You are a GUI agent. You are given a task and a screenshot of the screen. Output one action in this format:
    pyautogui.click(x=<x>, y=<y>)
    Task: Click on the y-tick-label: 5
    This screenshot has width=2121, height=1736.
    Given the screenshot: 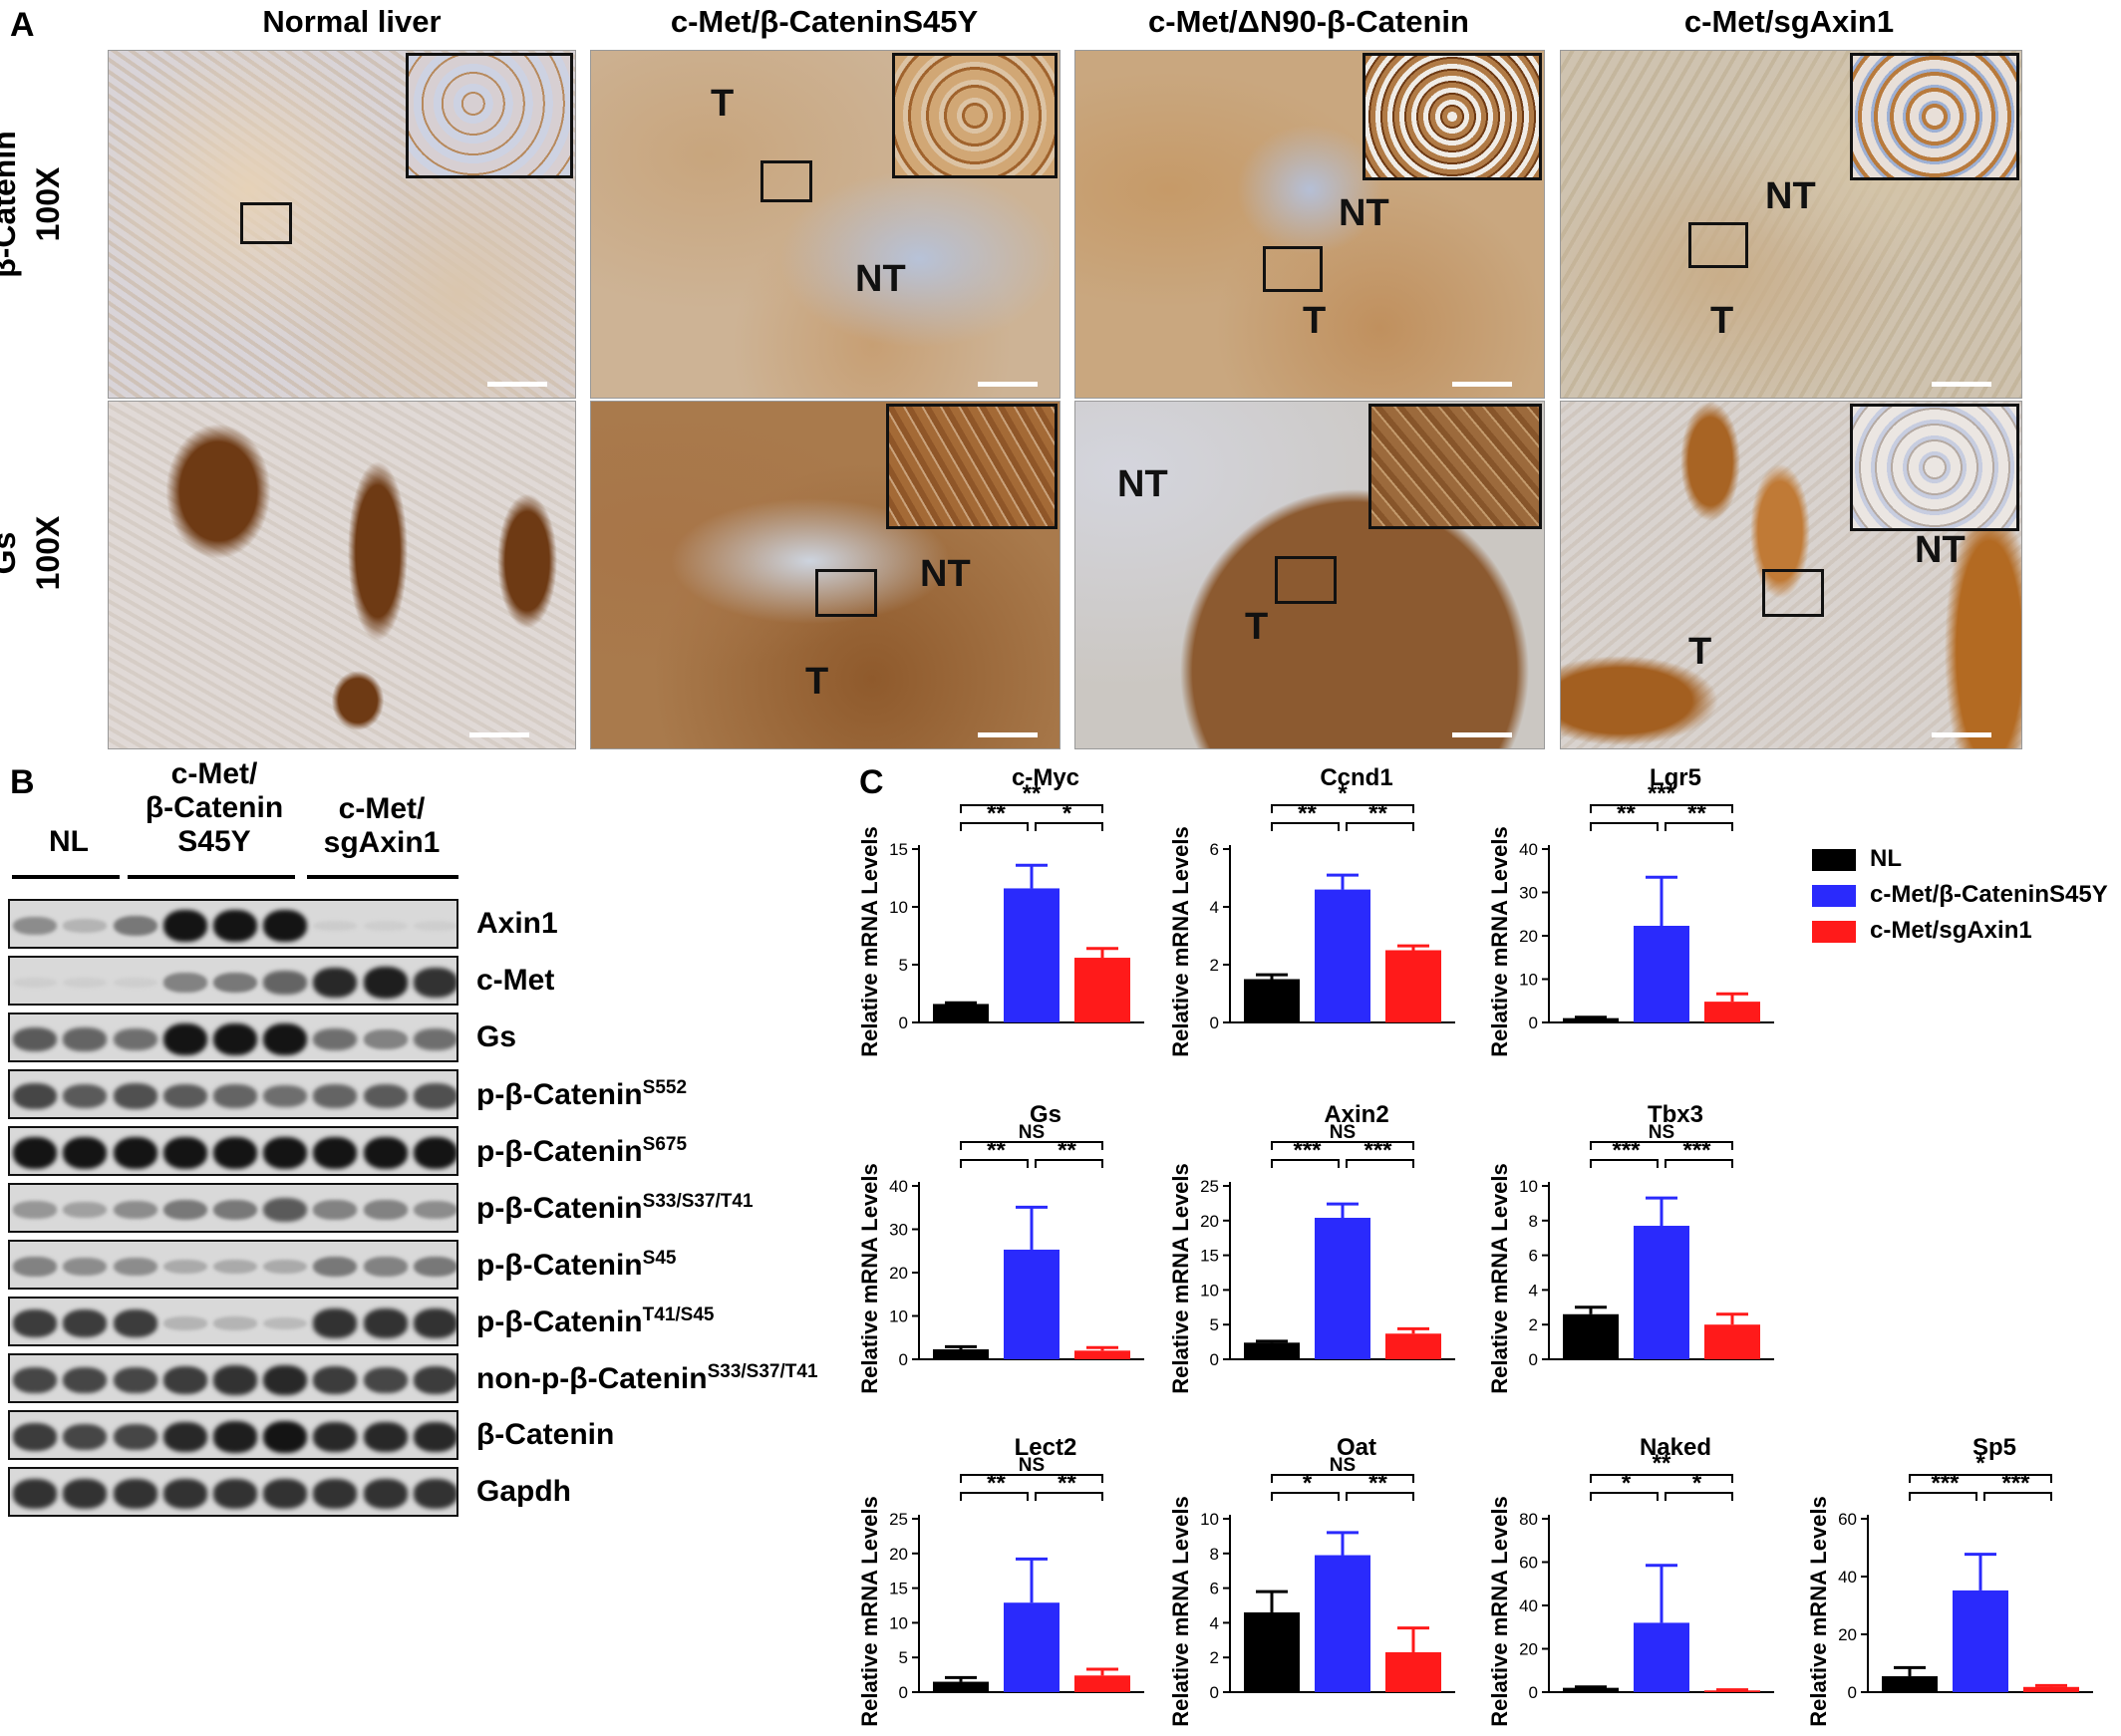 What is the action you would take?
    pyautogui.click(x=903, y=1657)
    